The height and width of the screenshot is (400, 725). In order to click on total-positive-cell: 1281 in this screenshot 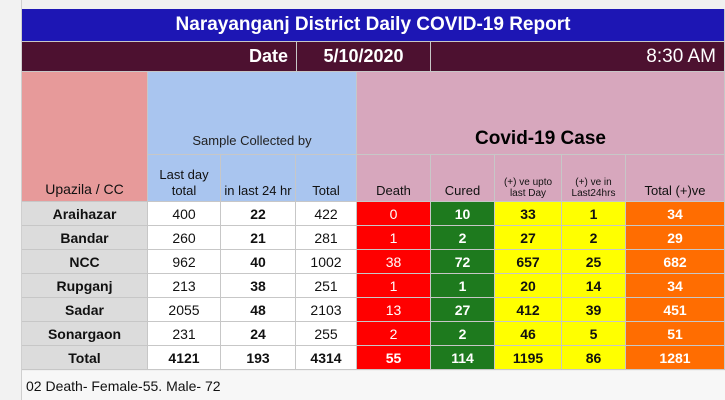, I will do `click(675, 358)`.